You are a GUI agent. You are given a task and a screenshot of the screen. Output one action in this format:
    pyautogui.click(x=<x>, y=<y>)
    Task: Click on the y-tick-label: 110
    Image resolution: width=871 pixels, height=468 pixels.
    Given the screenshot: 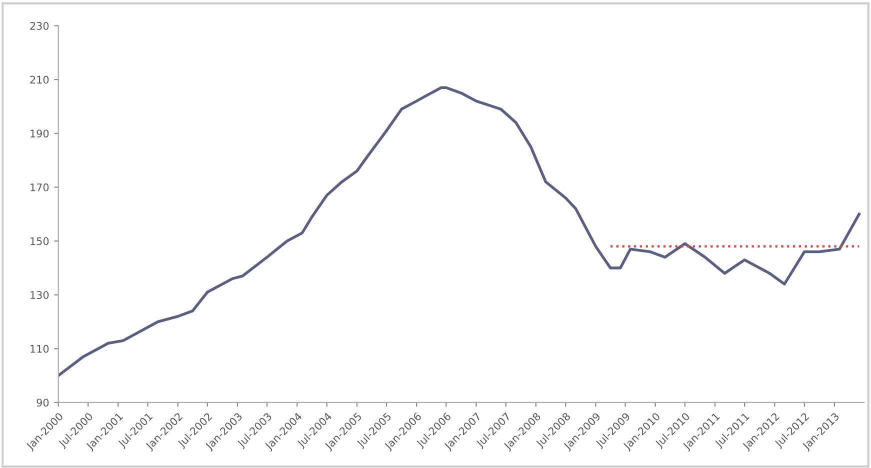 What is the action you would take?
    pyautogui.click(x=39, y=348)
    